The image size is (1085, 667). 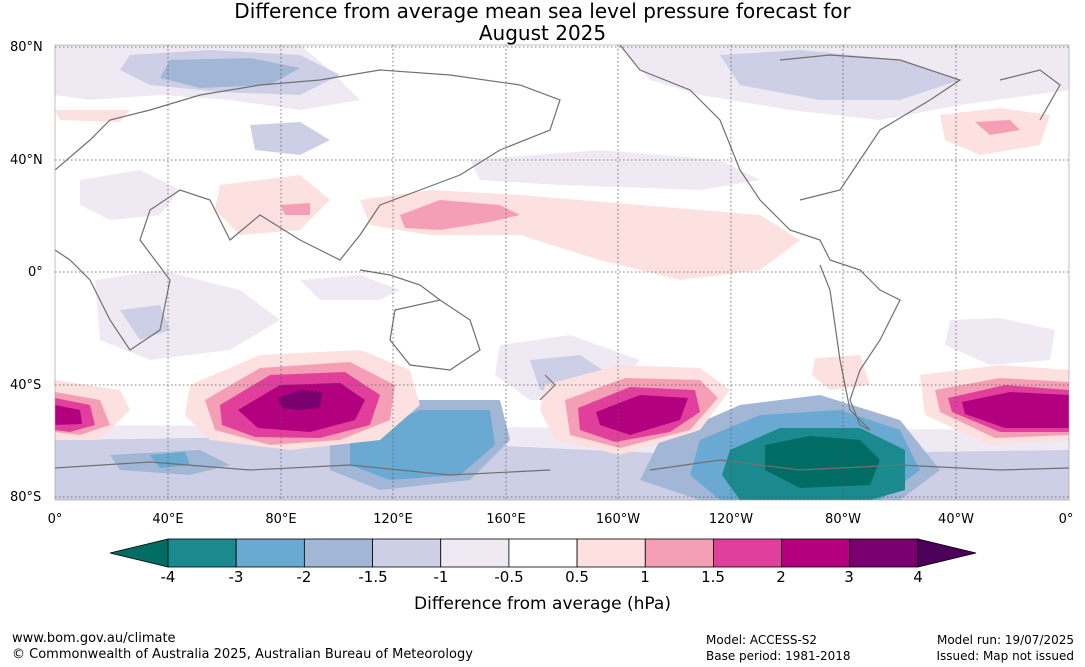 I want to click on lat-label: 40°S, so click(x=26, y=385).